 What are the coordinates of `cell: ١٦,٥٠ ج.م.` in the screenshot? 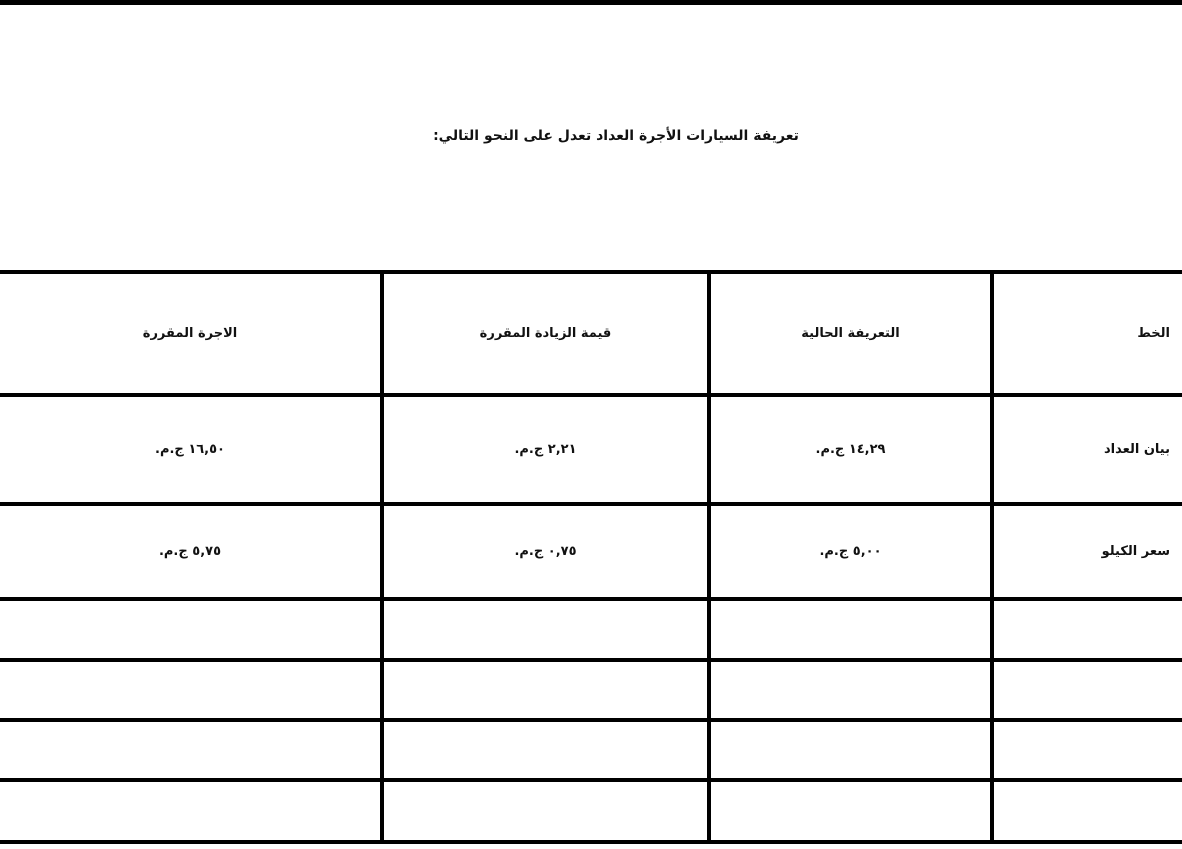 It's located at (192, 449).